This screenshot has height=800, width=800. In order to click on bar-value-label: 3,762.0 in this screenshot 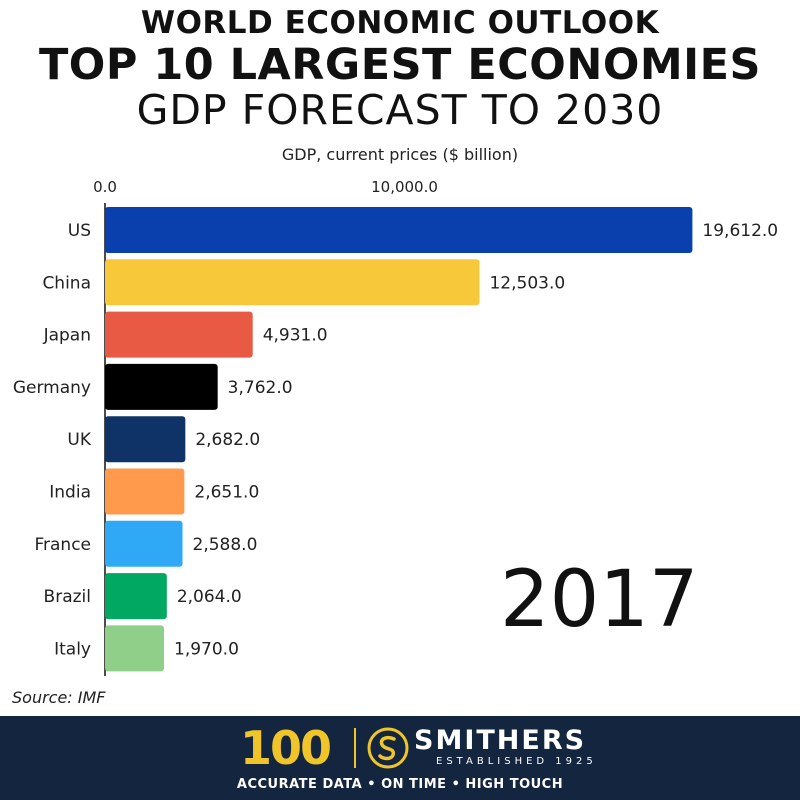, I will do `click(260, 388)`.